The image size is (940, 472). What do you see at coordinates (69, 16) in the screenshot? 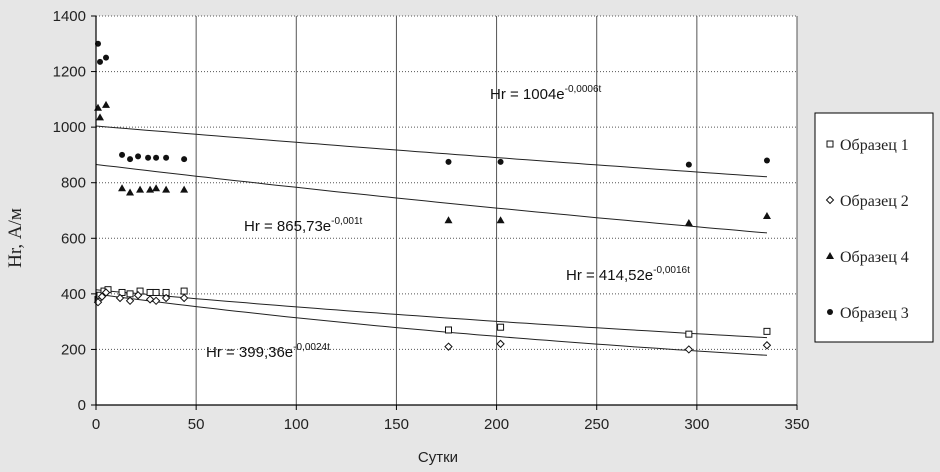
I see `y-tick-label: 1400` at bounding box center [69, 16].